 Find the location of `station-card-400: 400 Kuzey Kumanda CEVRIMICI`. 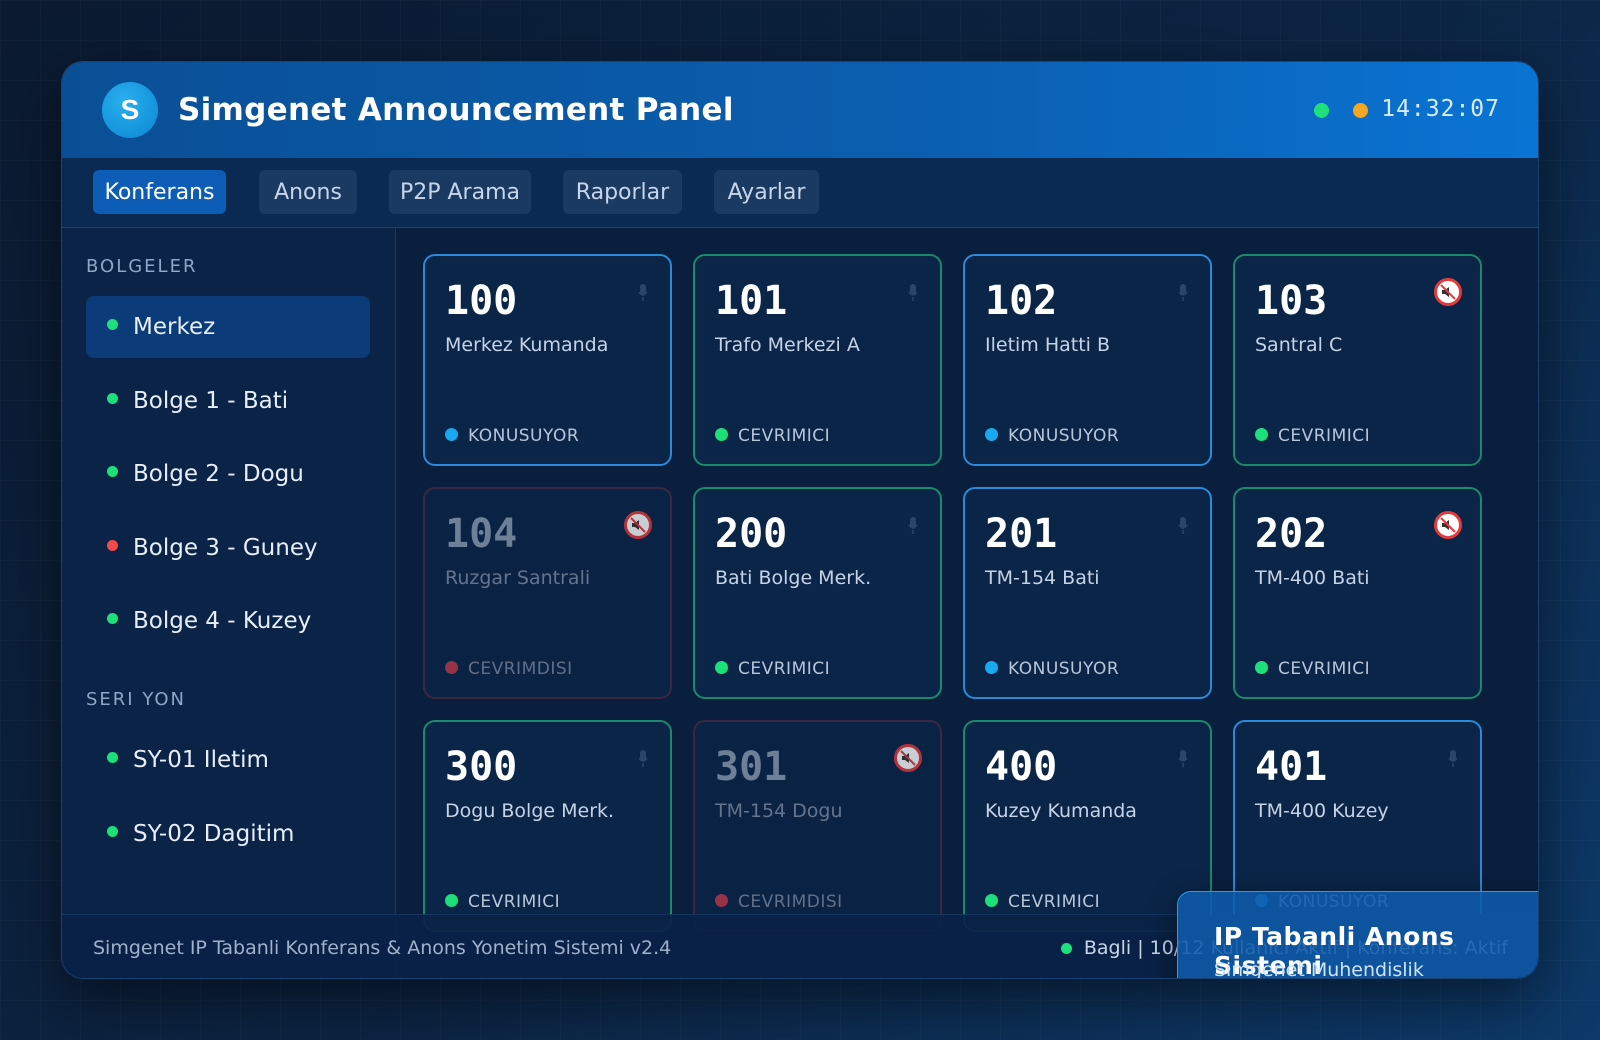

station-card-400: 400 Kuzey Kumanda CEVRIMICI is located at coordinates (1087, 826).